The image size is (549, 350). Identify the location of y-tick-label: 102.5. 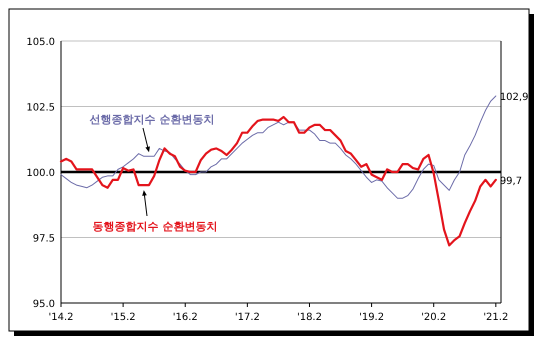
(40, 108).